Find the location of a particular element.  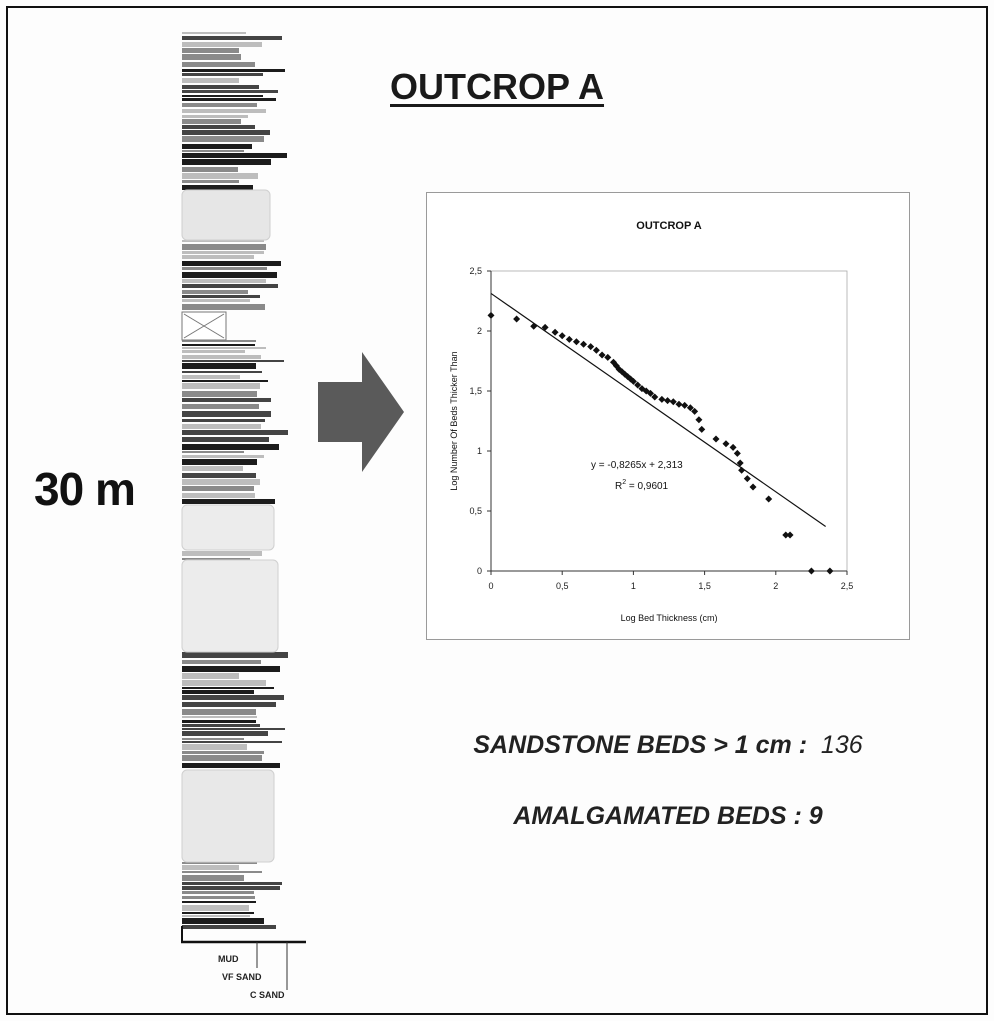

legend-c-sand-label: C SAND is located at coordinates (267, 995).